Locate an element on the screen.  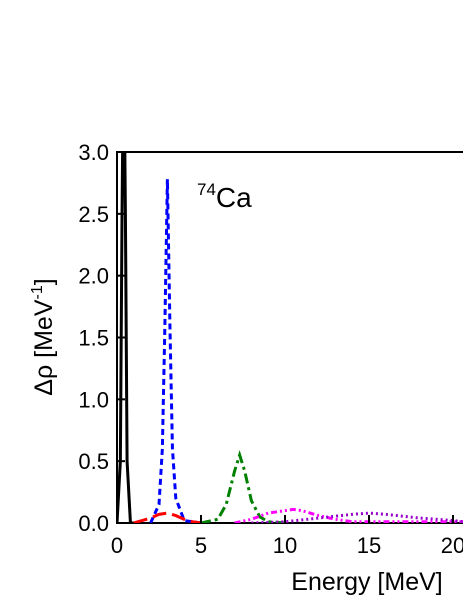
y-tick-label: 0.5 is located at coordinates (93, 461).